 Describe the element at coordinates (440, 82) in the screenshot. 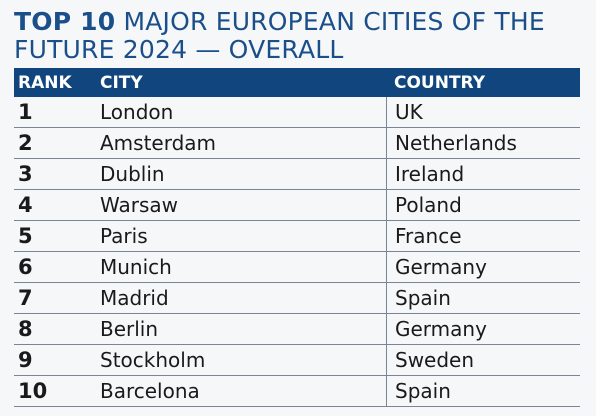

I see `header-country: COUNTRY` at that location.